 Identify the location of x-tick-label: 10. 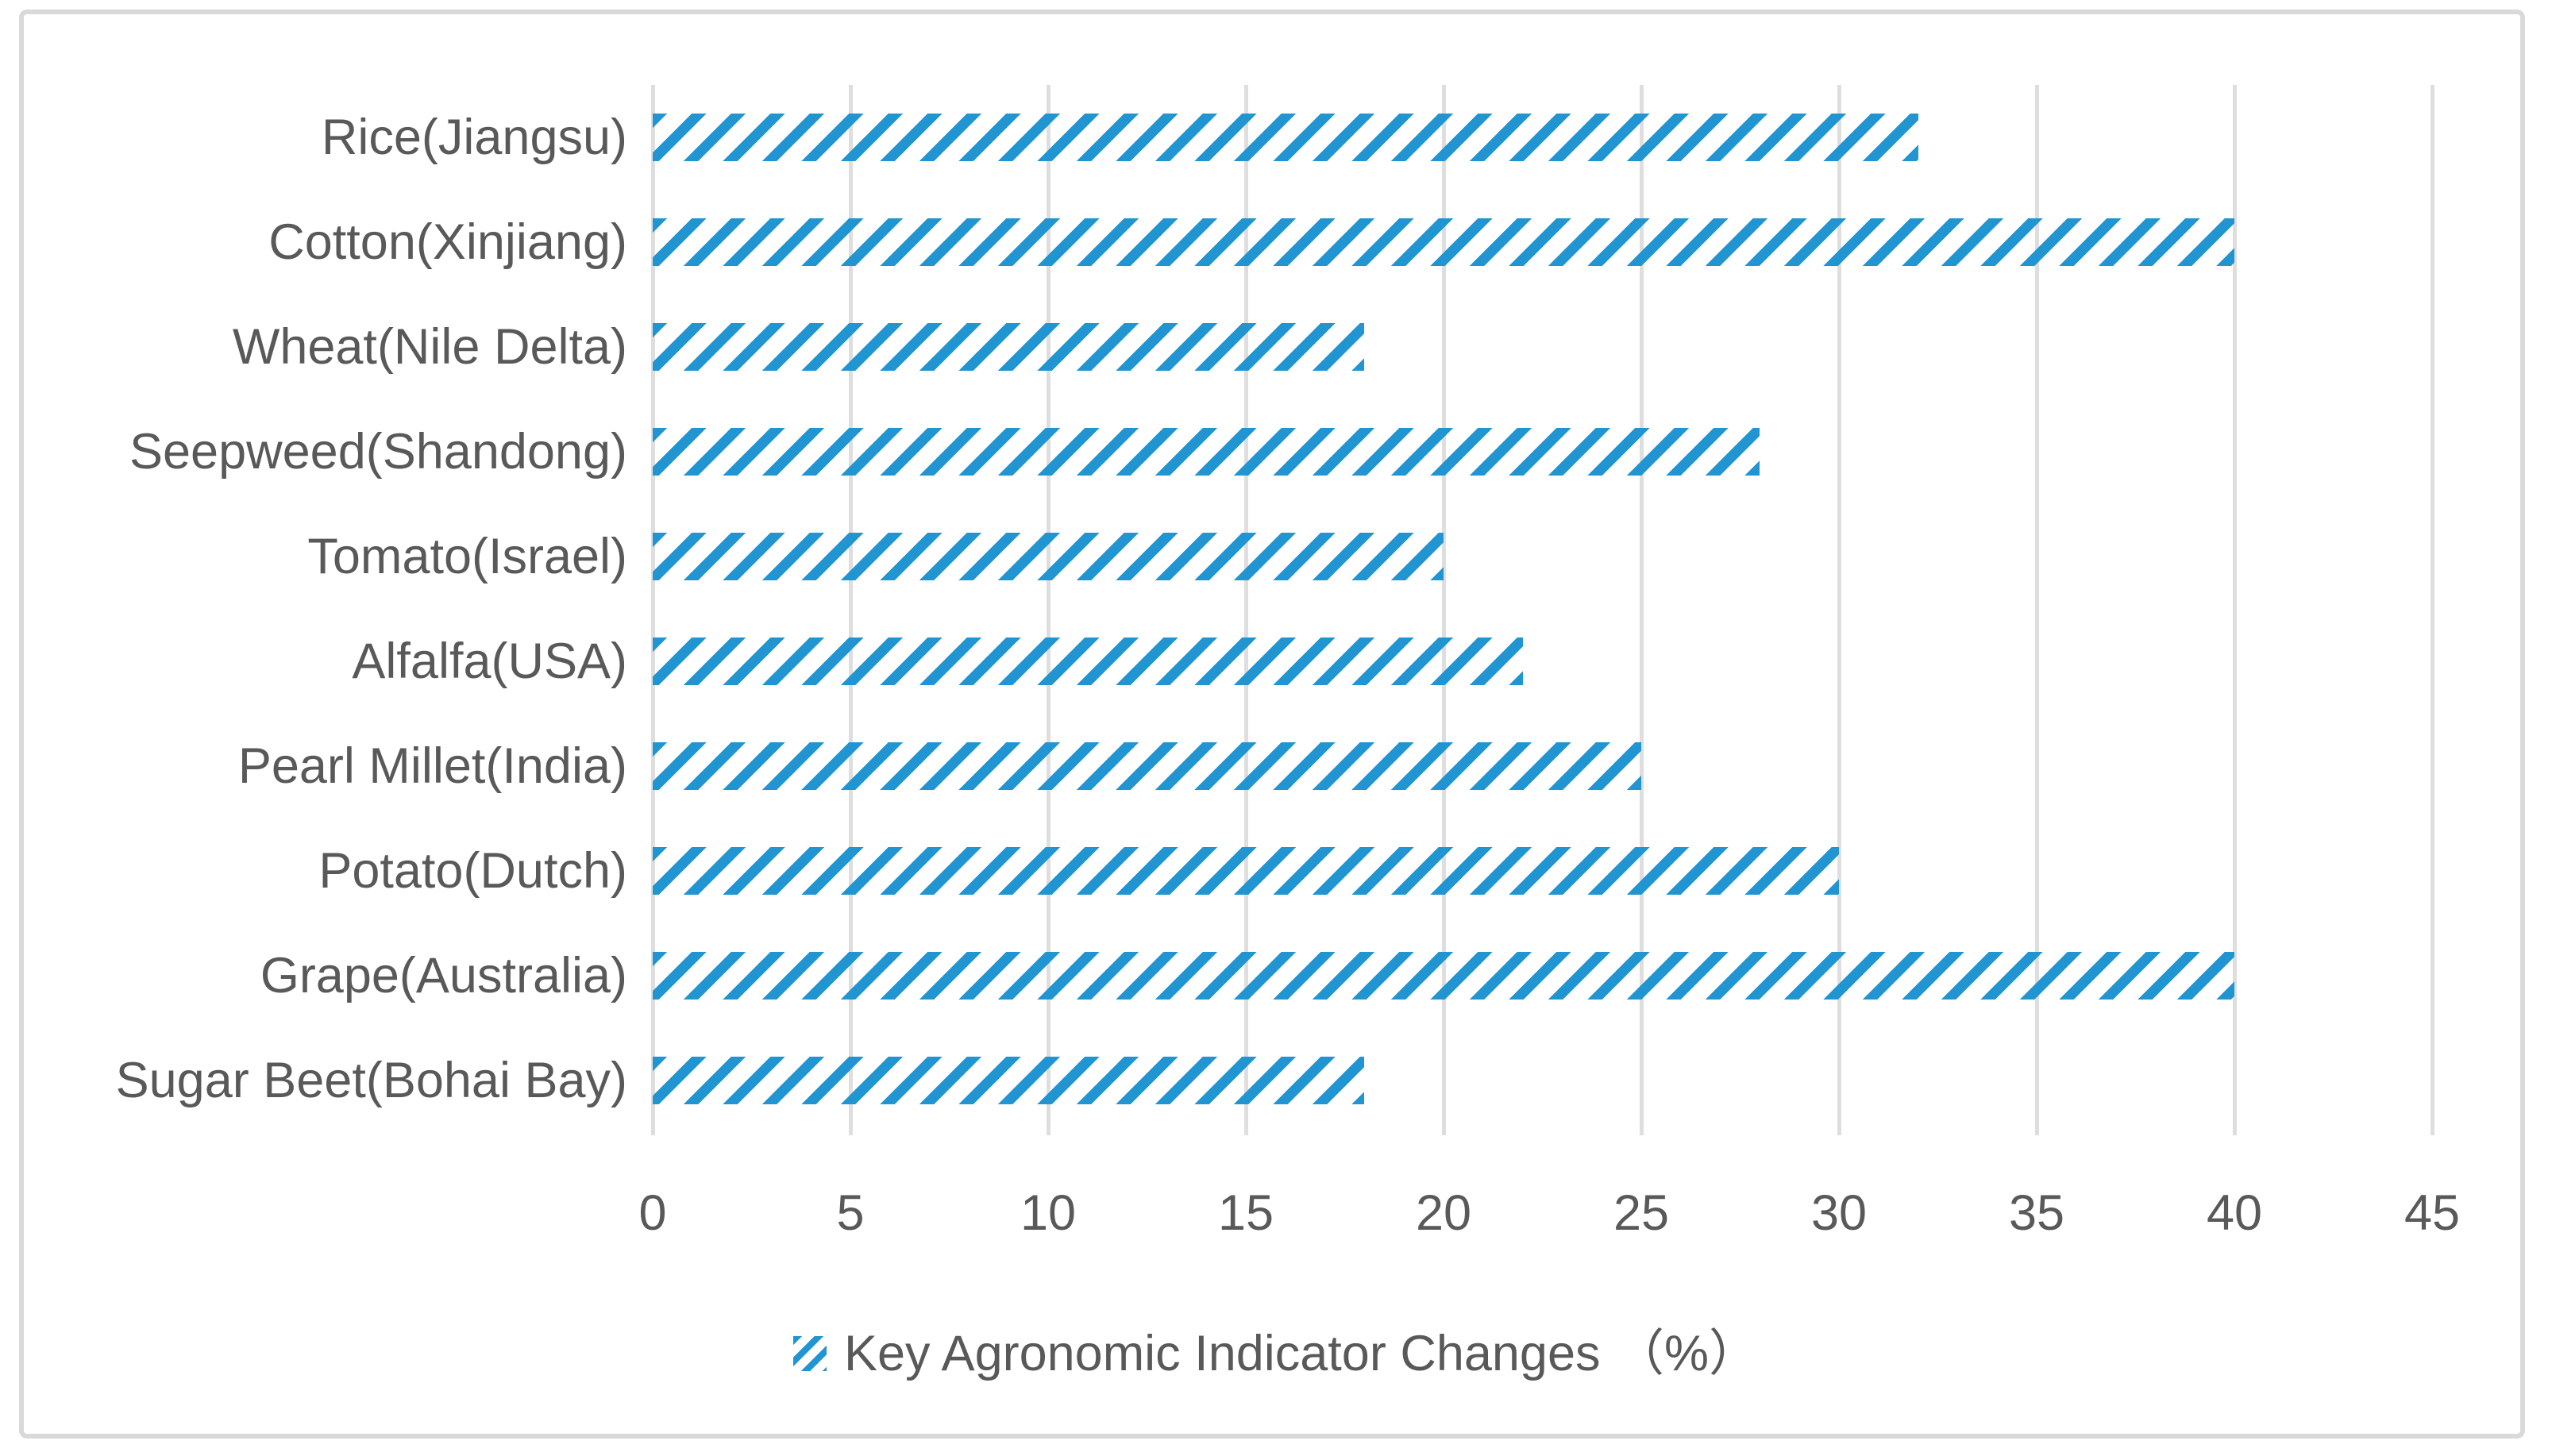
(1048, 1213).